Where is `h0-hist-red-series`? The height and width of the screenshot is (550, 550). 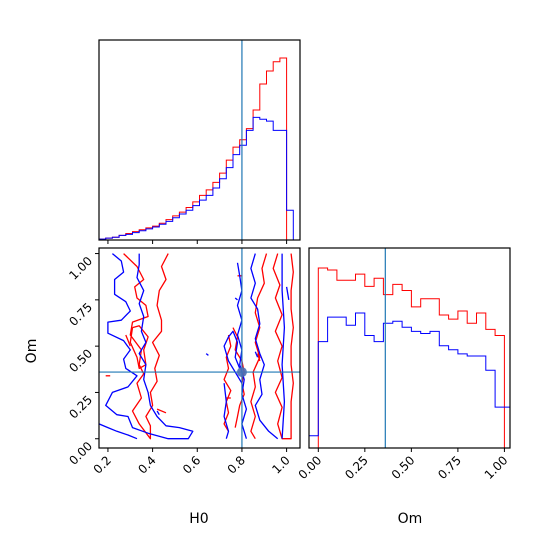
h0-hist-red-series is located at coordinates (199, 148).